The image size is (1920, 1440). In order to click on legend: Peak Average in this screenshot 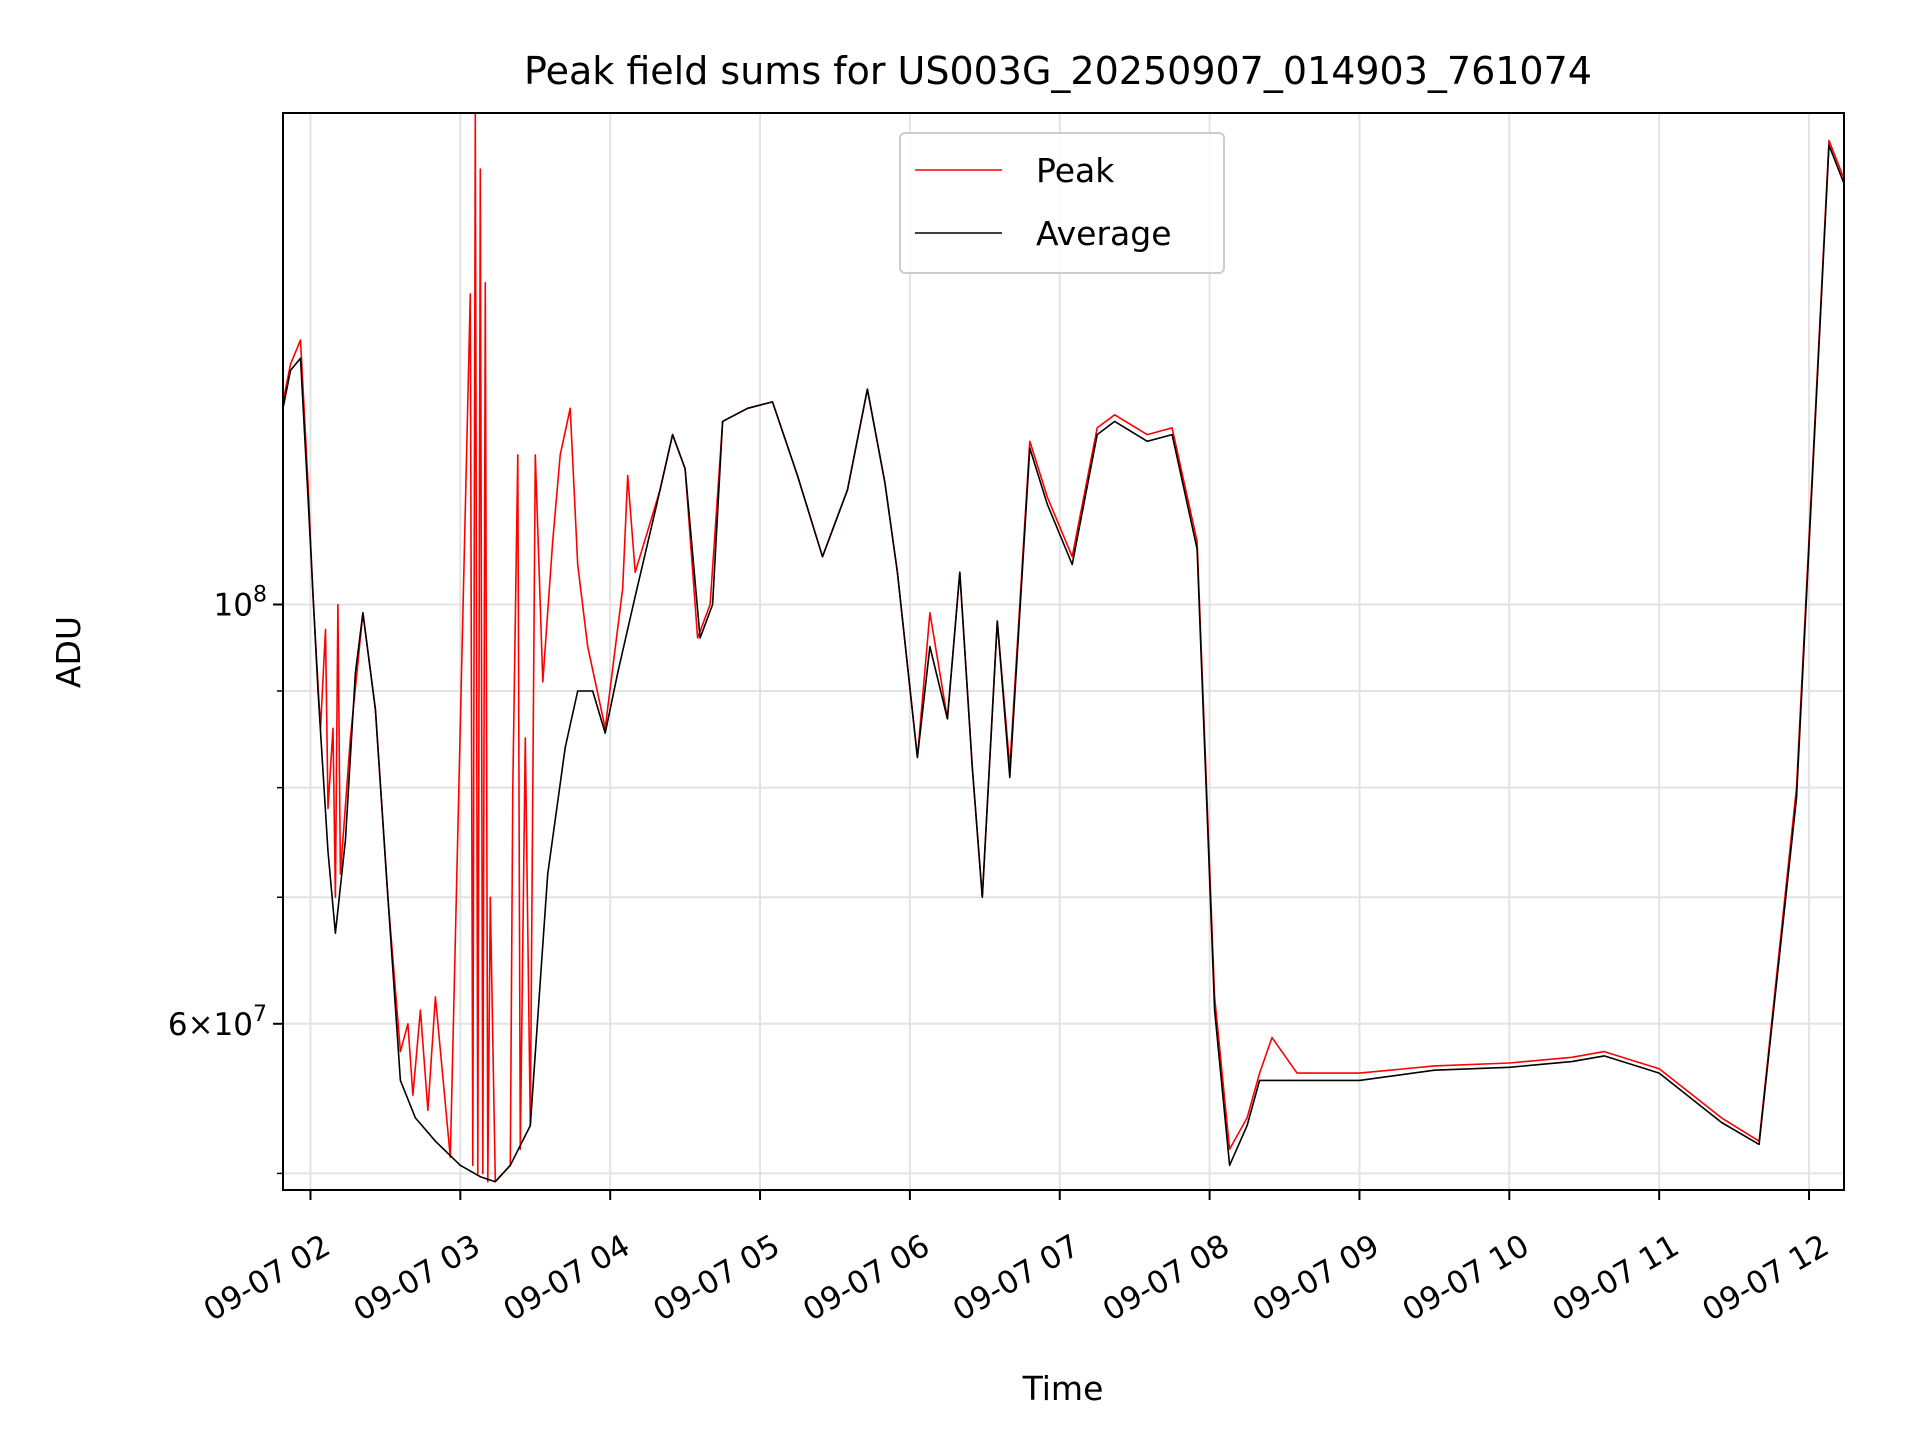, I will do `click(1062, 203)`.